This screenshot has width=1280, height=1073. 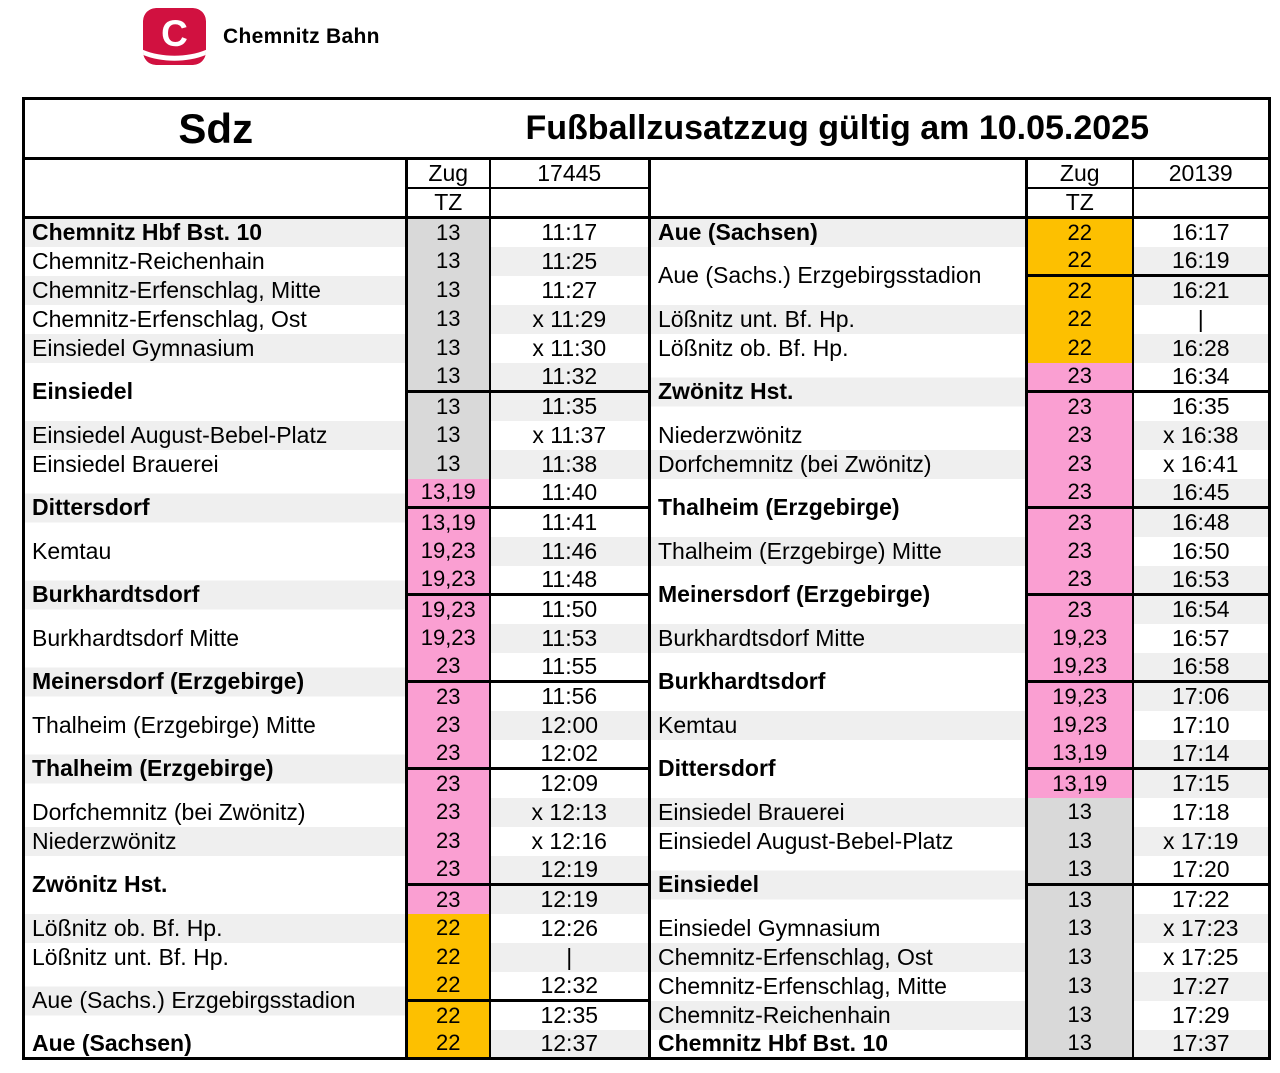 I want to click on time-cell: 16:50, so click(x=1200, y=550).